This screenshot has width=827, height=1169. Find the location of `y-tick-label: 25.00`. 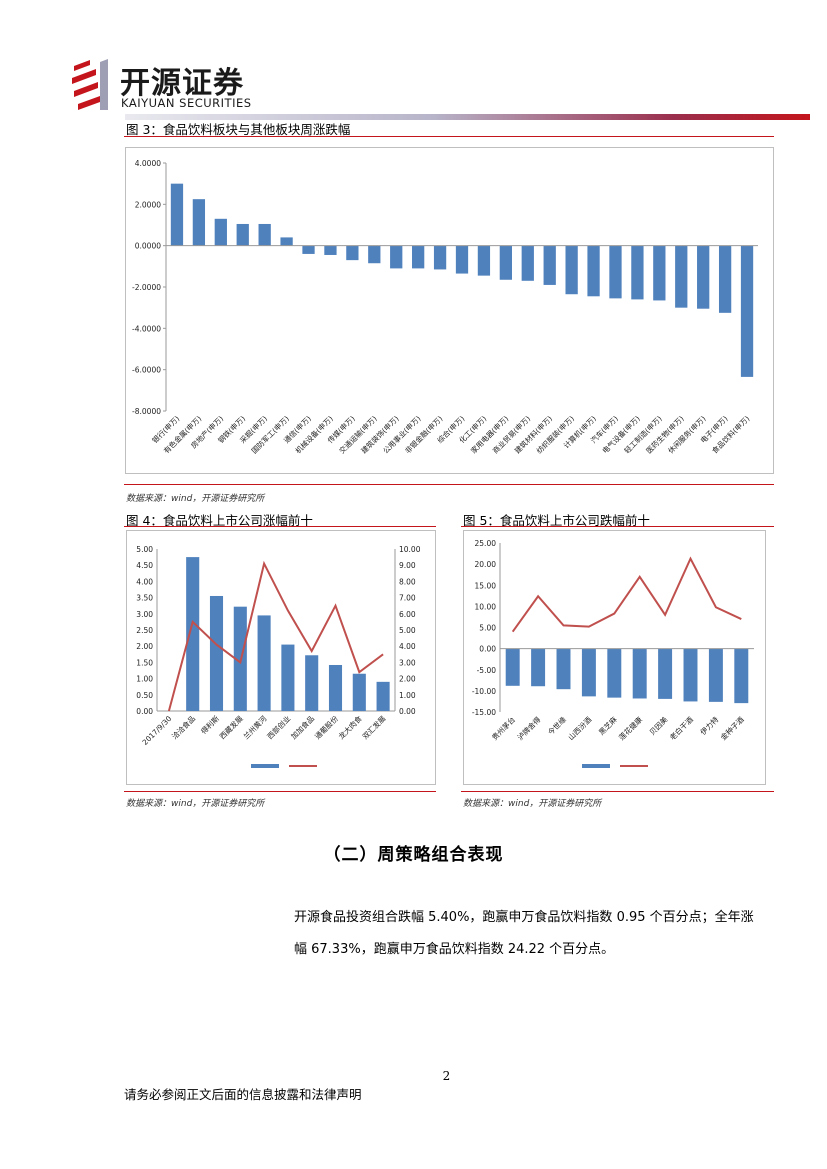

y-tick-label: 25.00 is located at coordinates (486, 543).